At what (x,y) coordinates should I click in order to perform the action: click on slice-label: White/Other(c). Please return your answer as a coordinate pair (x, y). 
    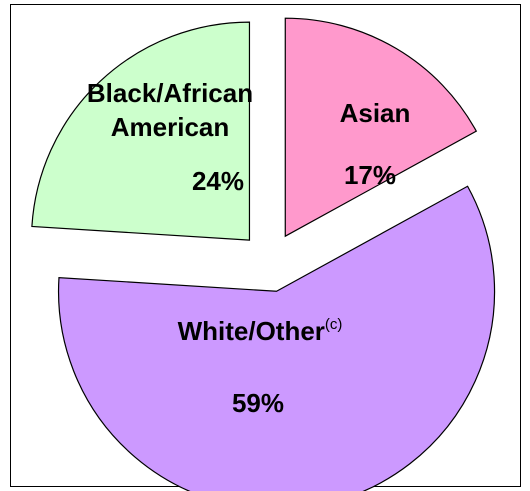
    Looking at the image, I should click on (260, 331).